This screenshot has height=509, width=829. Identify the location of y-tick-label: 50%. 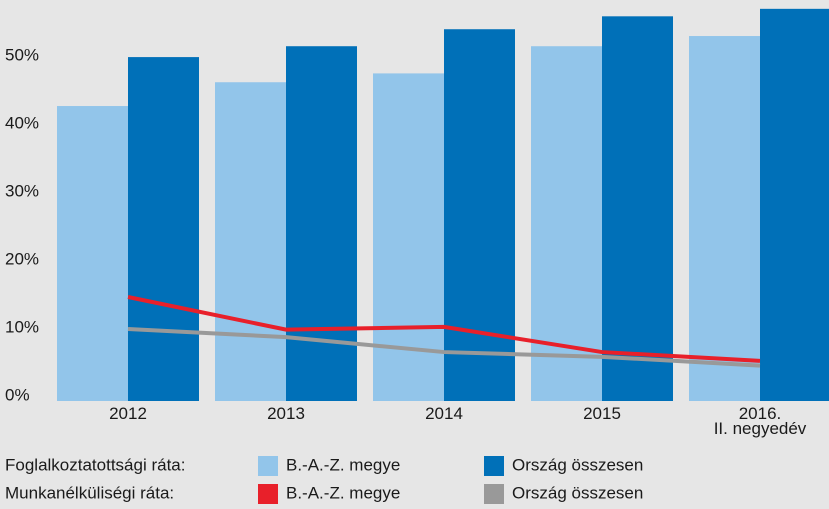
(22, 55).